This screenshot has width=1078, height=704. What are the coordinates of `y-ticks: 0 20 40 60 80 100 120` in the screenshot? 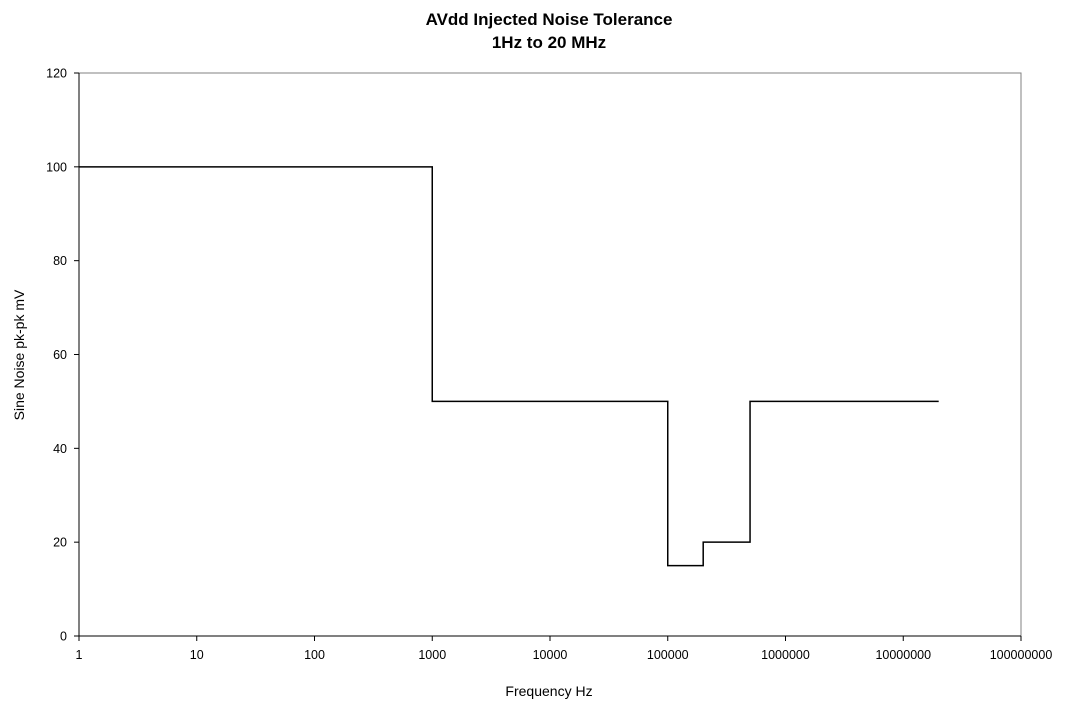 It's located at (62, 355).